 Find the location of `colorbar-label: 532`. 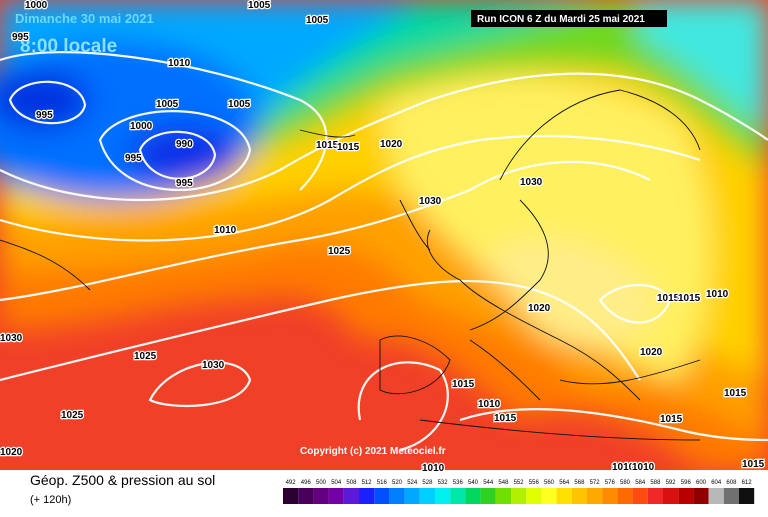

colorbar-label: 532 is located at coordinates (443, 483).